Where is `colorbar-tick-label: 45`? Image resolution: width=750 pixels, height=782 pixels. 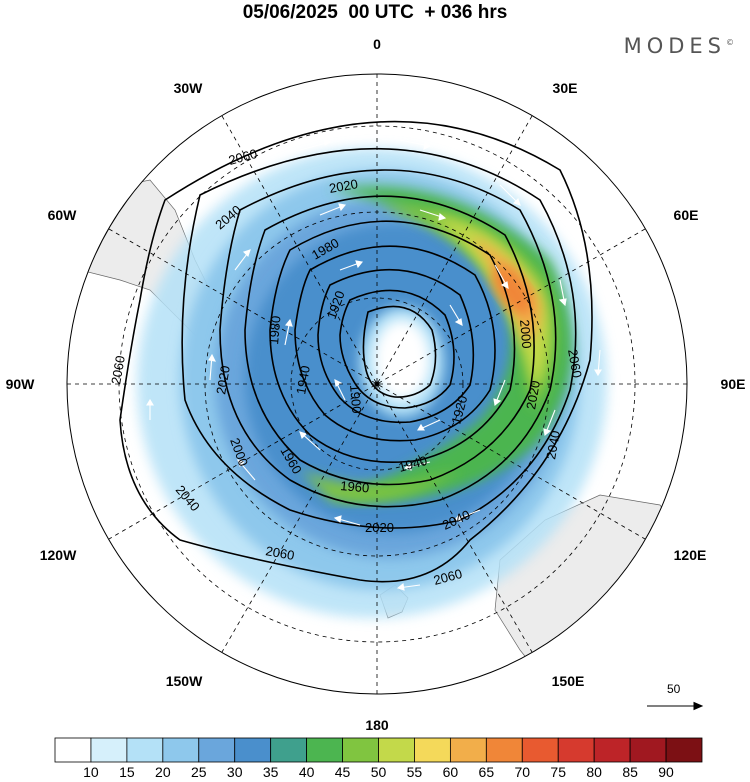 colorbar-tick-label: 45 is located at coordinates (342, 772).